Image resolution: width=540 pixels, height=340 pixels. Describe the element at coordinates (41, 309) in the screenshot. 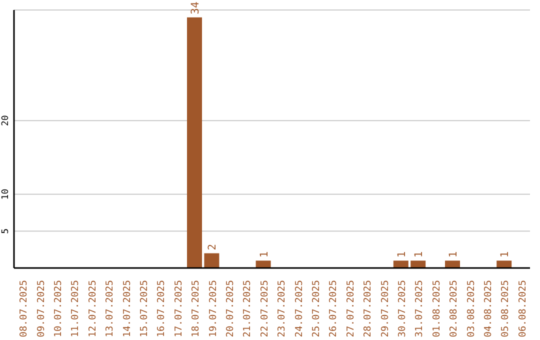

I see `x-tick-label: 09.07.2025` at that location.